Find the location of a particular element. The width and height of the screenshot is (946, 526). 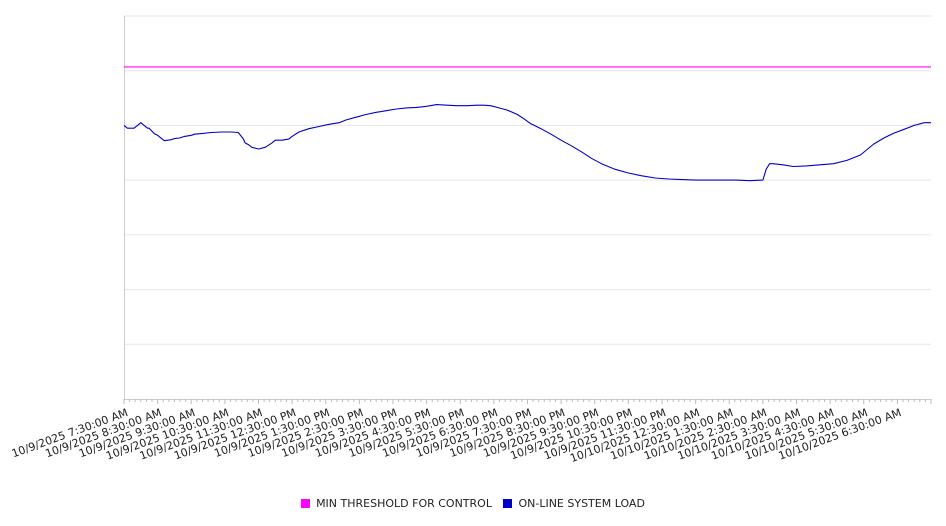

legend-swatch-threshold is located at coordinates (306, 503).